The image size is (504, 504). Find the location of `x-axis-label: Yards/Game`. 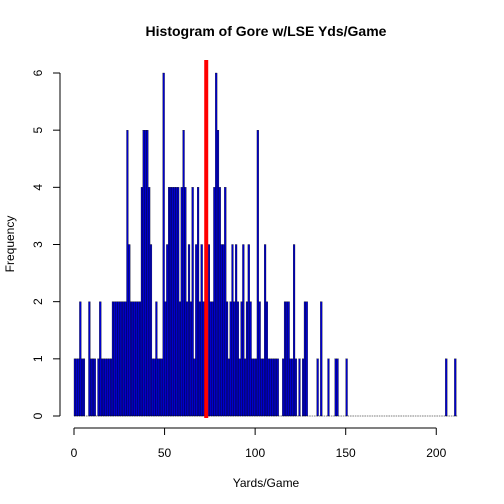

x-axis-label: Yards/Game is located at coordinates (266, 483).